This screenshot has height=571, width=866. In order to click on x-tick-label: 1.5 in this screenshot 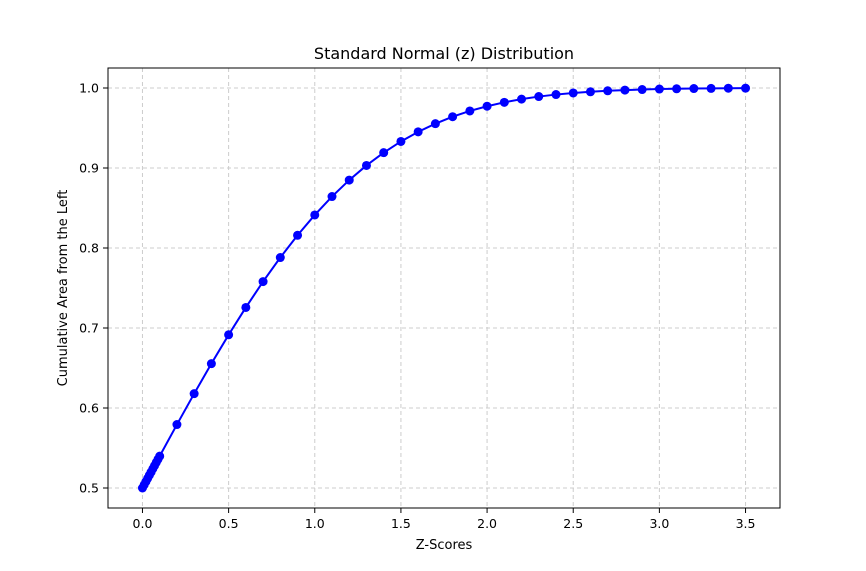, I will do `click(401, 523)`.